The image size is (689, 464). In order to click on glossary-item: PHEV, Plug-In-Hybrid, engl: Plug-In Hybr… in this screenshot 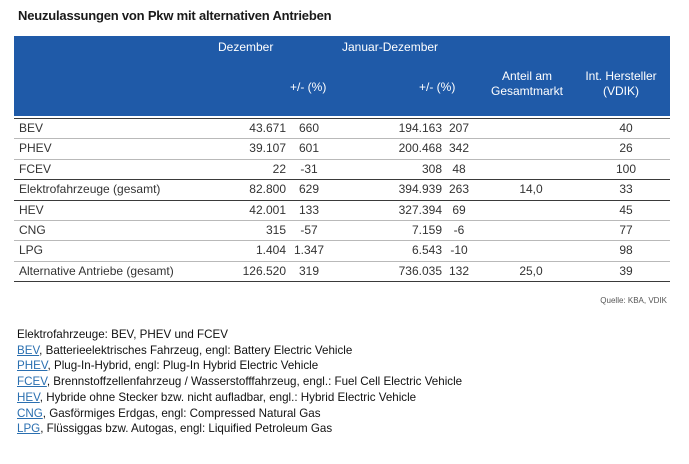, I will do `click(239, 366)`.